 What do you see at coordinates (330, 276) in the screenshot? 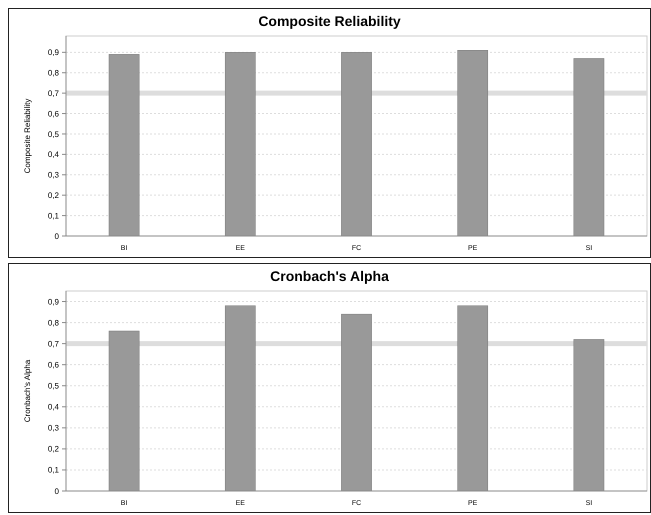
I see `chart-title: Cronbach's Alpha` at bounding box center [330, 276].